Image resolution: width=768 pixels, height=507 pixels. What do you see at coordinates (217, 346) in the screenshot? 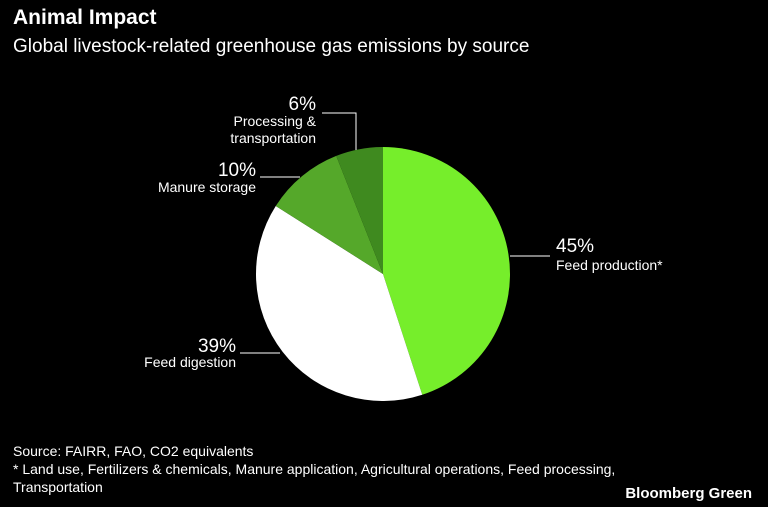
I see `data-label-pct-feed-digestion: 39%` at bounding box center [217, 346].